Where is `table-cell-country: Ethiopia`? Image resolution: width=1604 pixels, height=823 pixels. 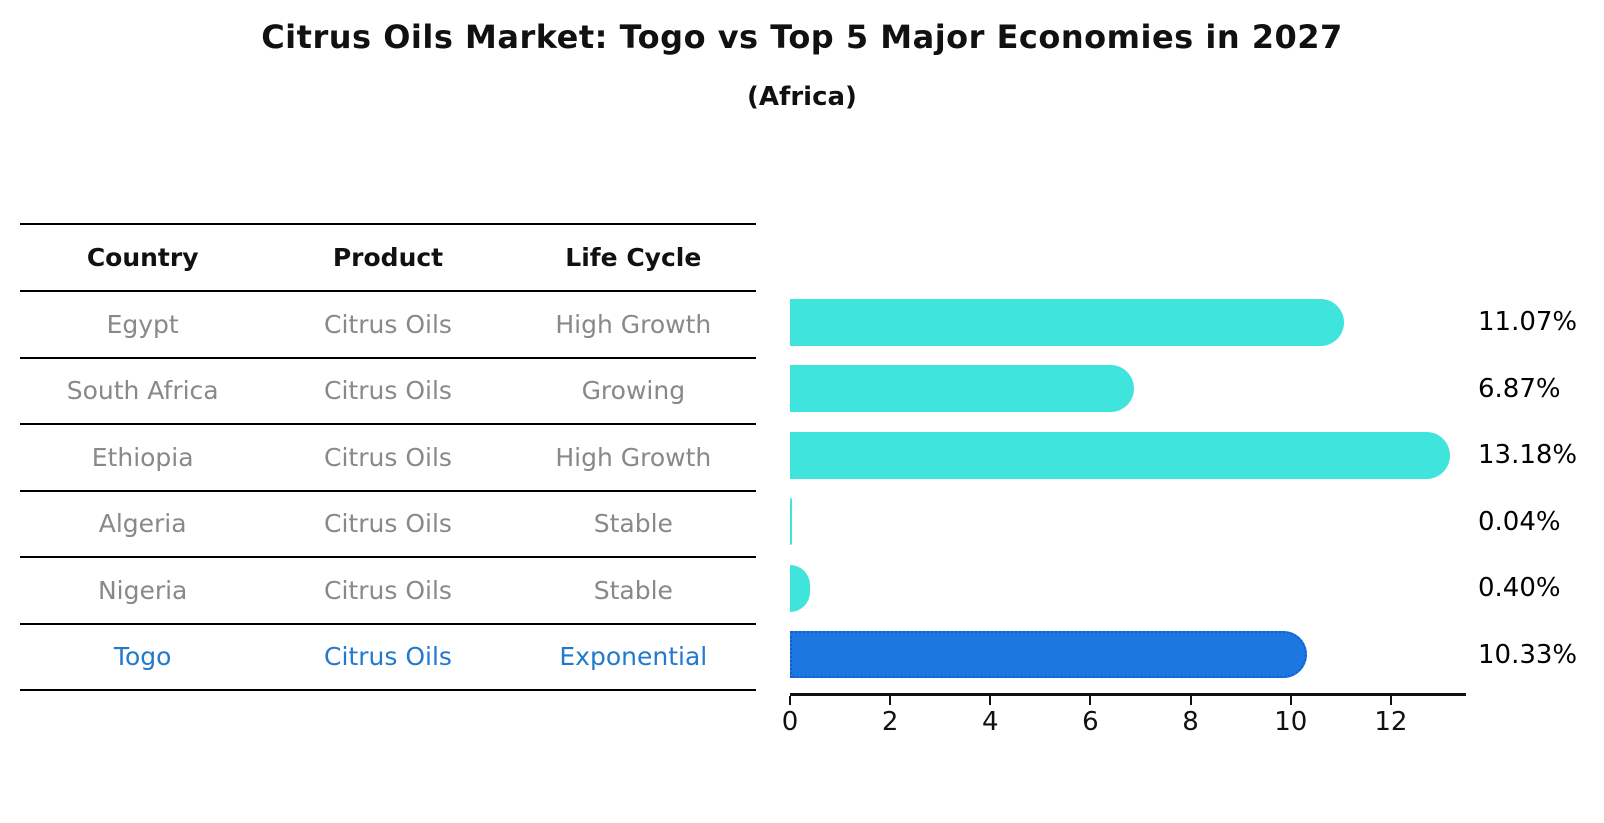 table-cell-country: Ethiopia is located at coordinates (142, 457).